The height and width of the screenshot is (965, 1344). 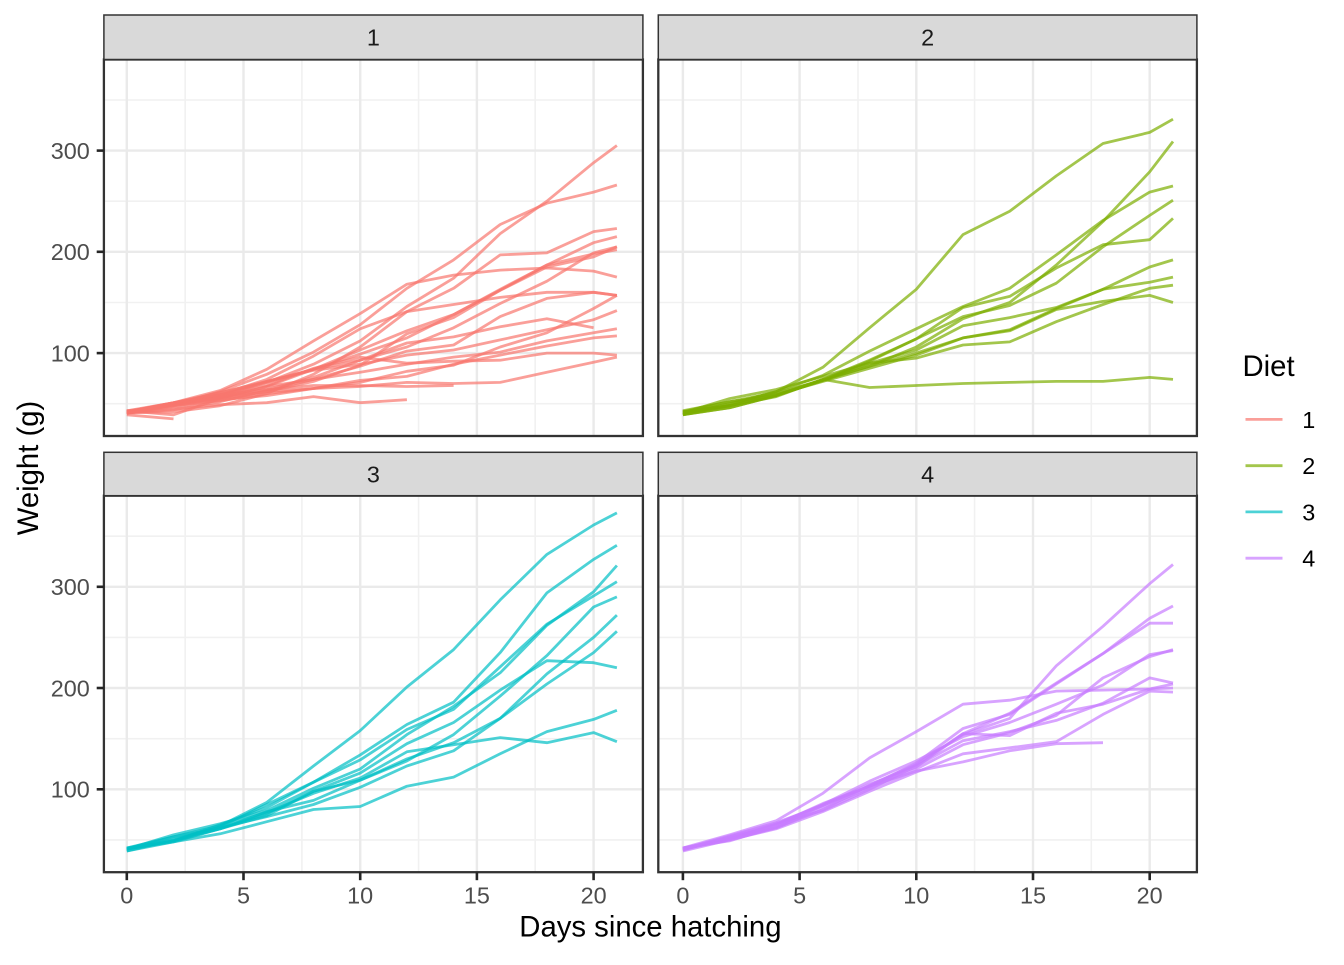 What do you see at coordinates (28, 468) in the screenshot?
I see `svg-text: Weight (g)` at bounding box center [28, 468].